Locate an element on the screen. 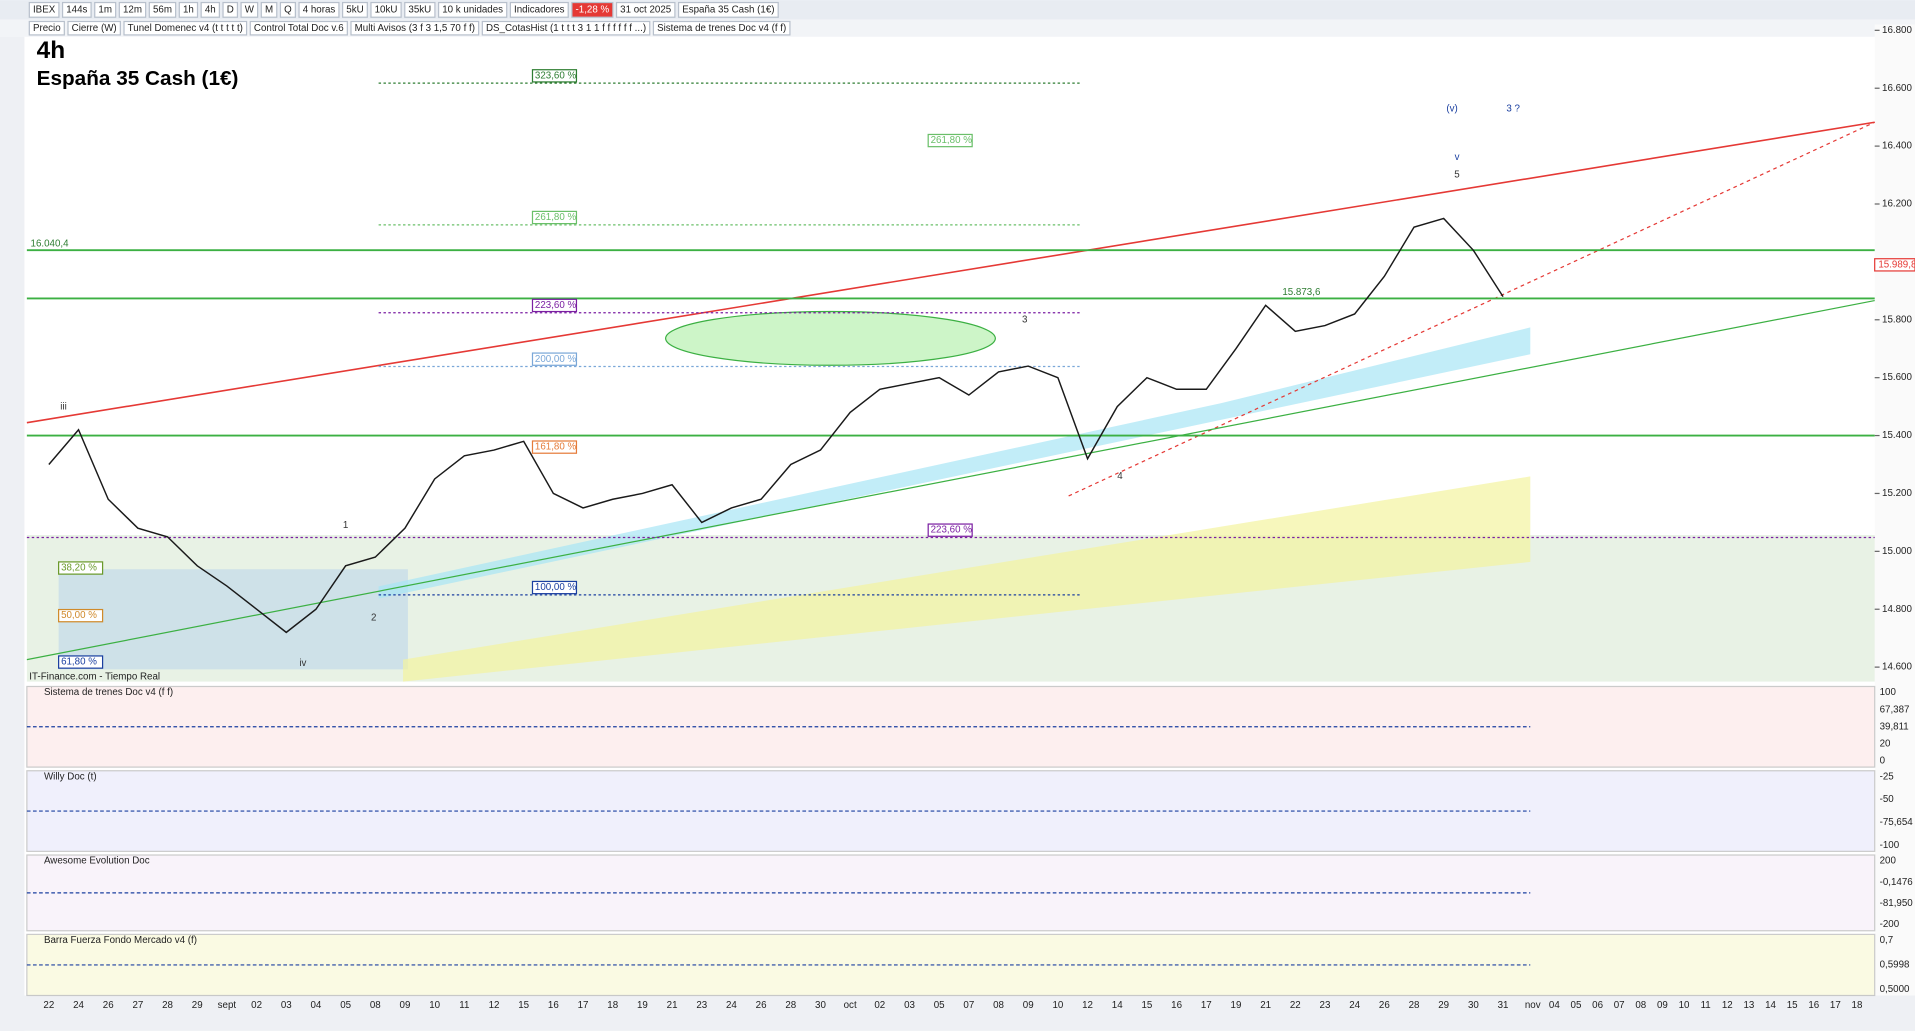 This screenshot has width=1915, height=1031. y-tick-label: 15.000 is located at coordinates (1897, 551).